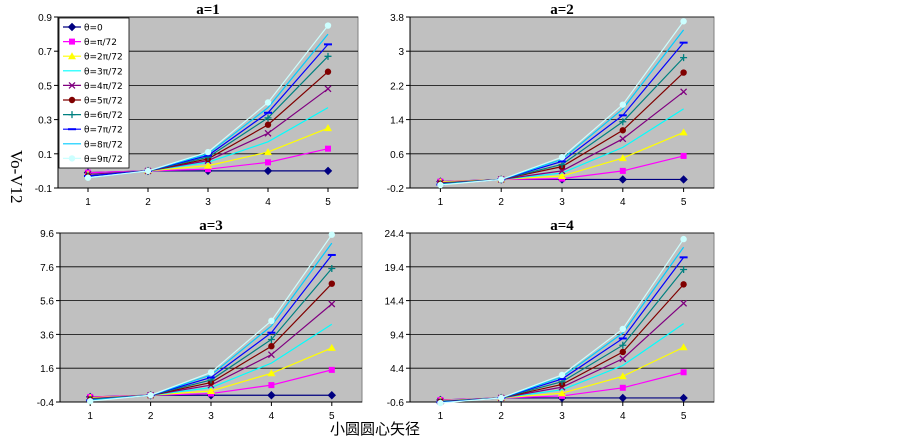 The image size is (903, 441). Describe the element at coordinates (47, 369) in the screenshot. I see `y-tick-label: 1.6` at that location.